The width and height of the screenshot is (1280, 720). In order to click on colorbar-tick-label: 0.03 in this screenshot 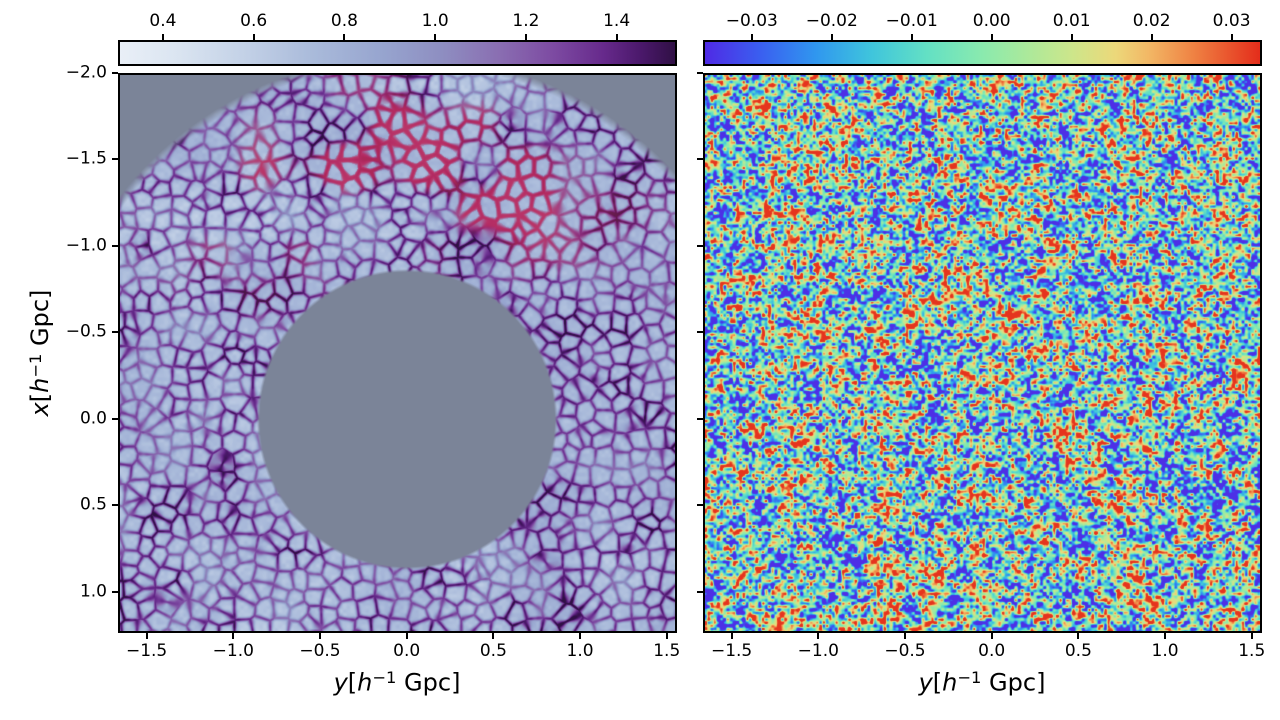, I will do `click(1231, 21)`.